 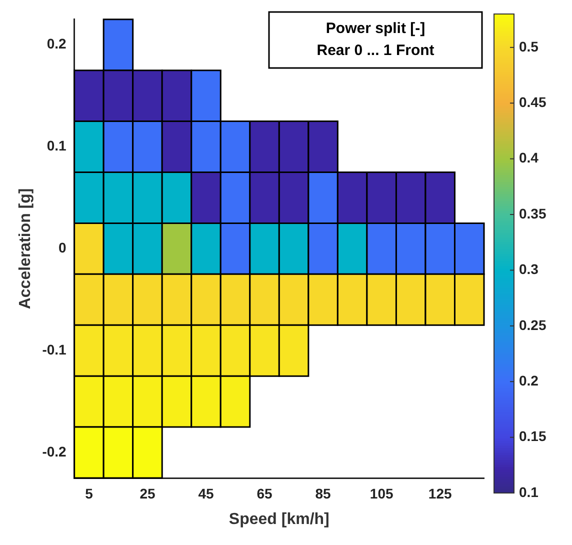 What do you see at coordinates (529, 269) in the screenshot?
I see `color-bar-label: 0.3` at bounding box center [529, 269].